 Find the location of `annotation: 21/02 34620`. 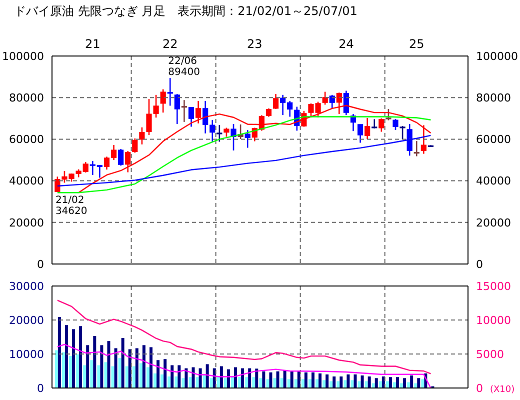

annotation: 21/02 34620 is located at coordinates (71, 205).